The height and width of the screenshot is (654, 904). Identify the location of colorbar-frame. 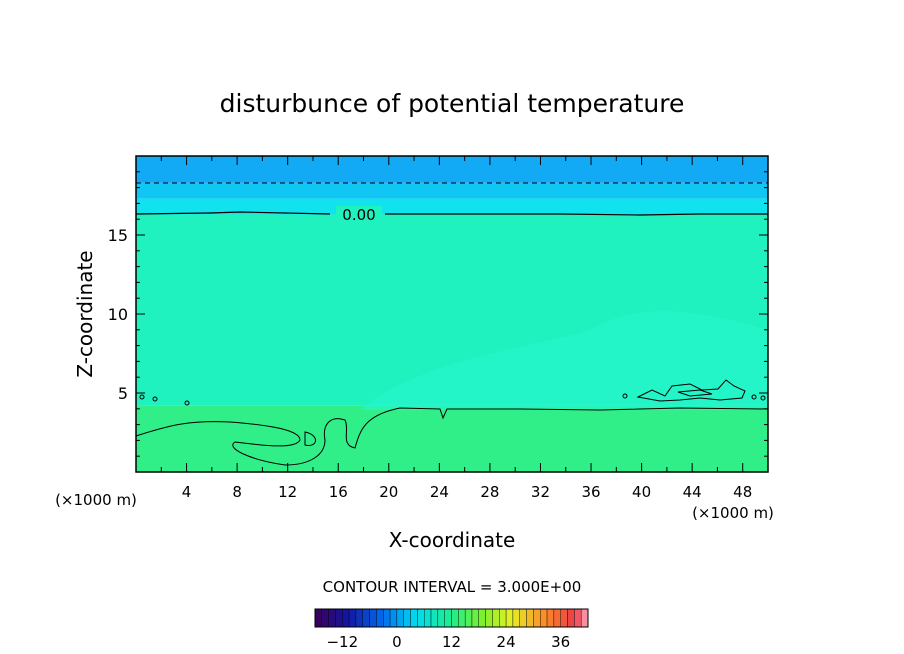
(451, 618).